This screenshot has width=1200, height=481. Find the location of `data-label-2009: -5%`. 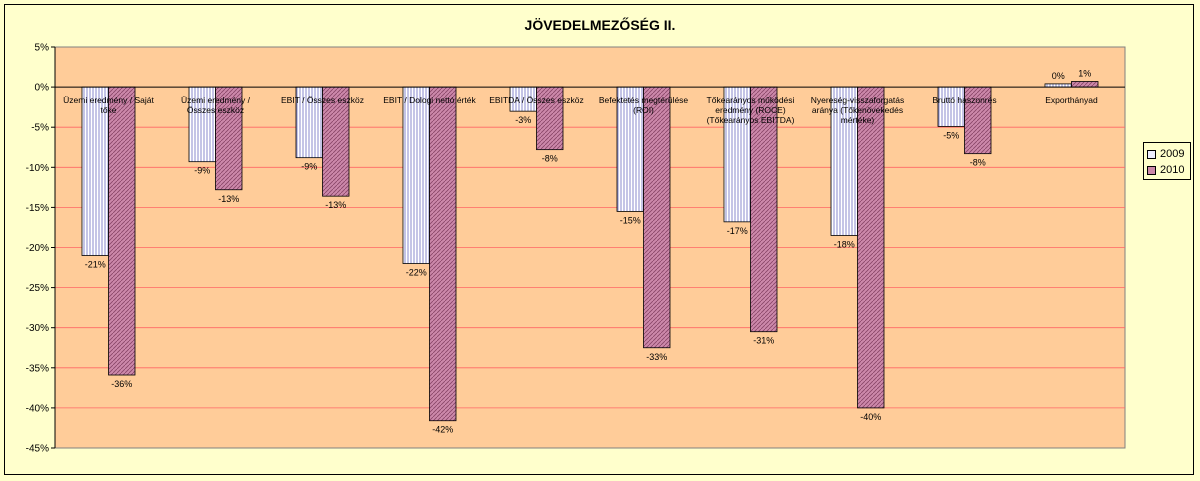

data-label-2009: -5% is located at coordinates (951, 135).